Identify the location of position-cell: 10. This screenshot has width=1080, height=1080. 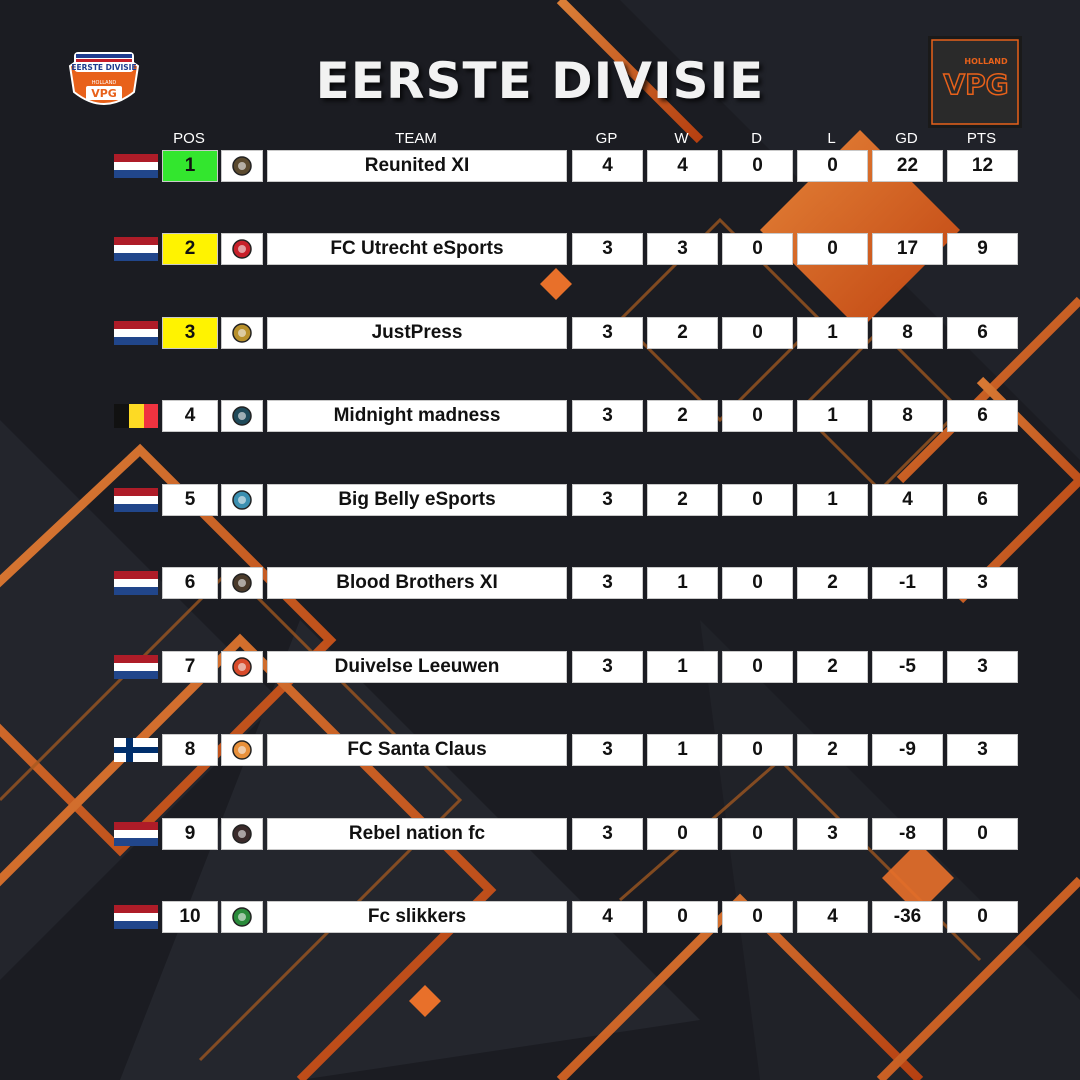
(190, 917).